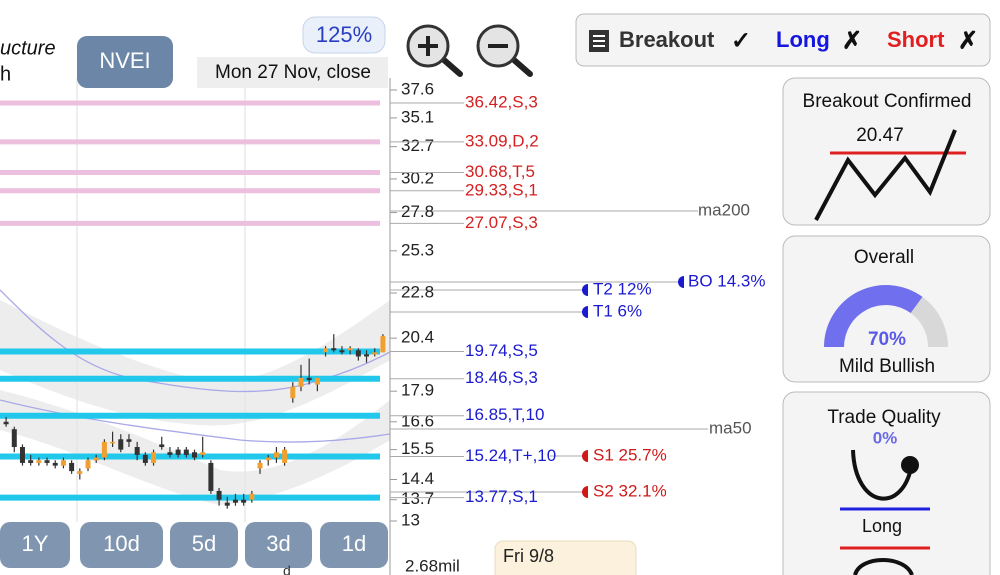 The image size is (1000, 575). What do you see at coordinates (887, 101) in the screenshot?
I see `panel-title: Breakout Confirmed` at bounding box center [887, 101].